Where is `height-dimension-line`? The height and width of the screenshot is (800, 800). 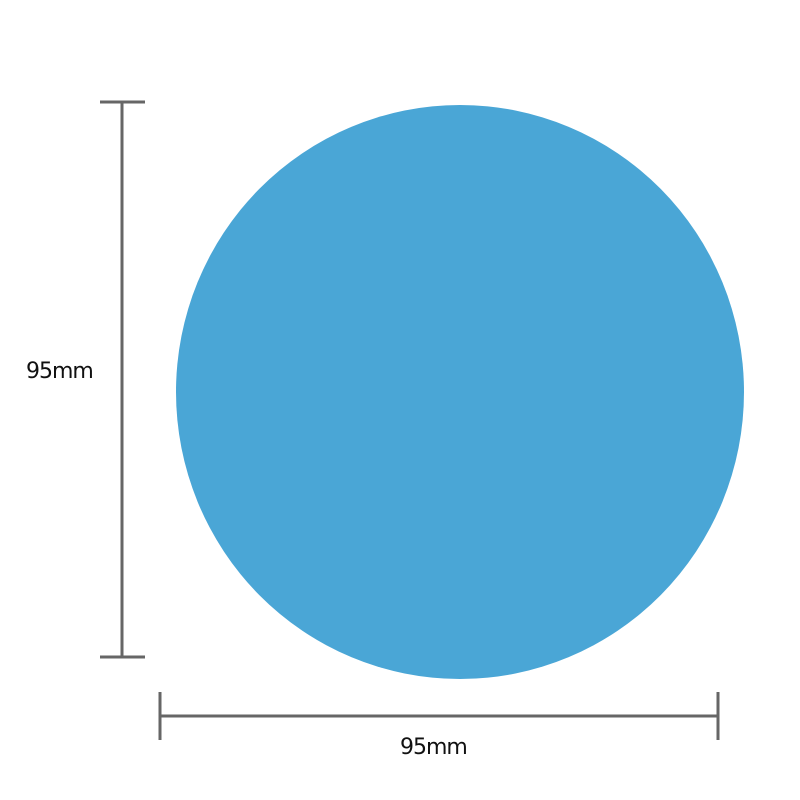 height-dimension-line is located at coordinates (122, 379).